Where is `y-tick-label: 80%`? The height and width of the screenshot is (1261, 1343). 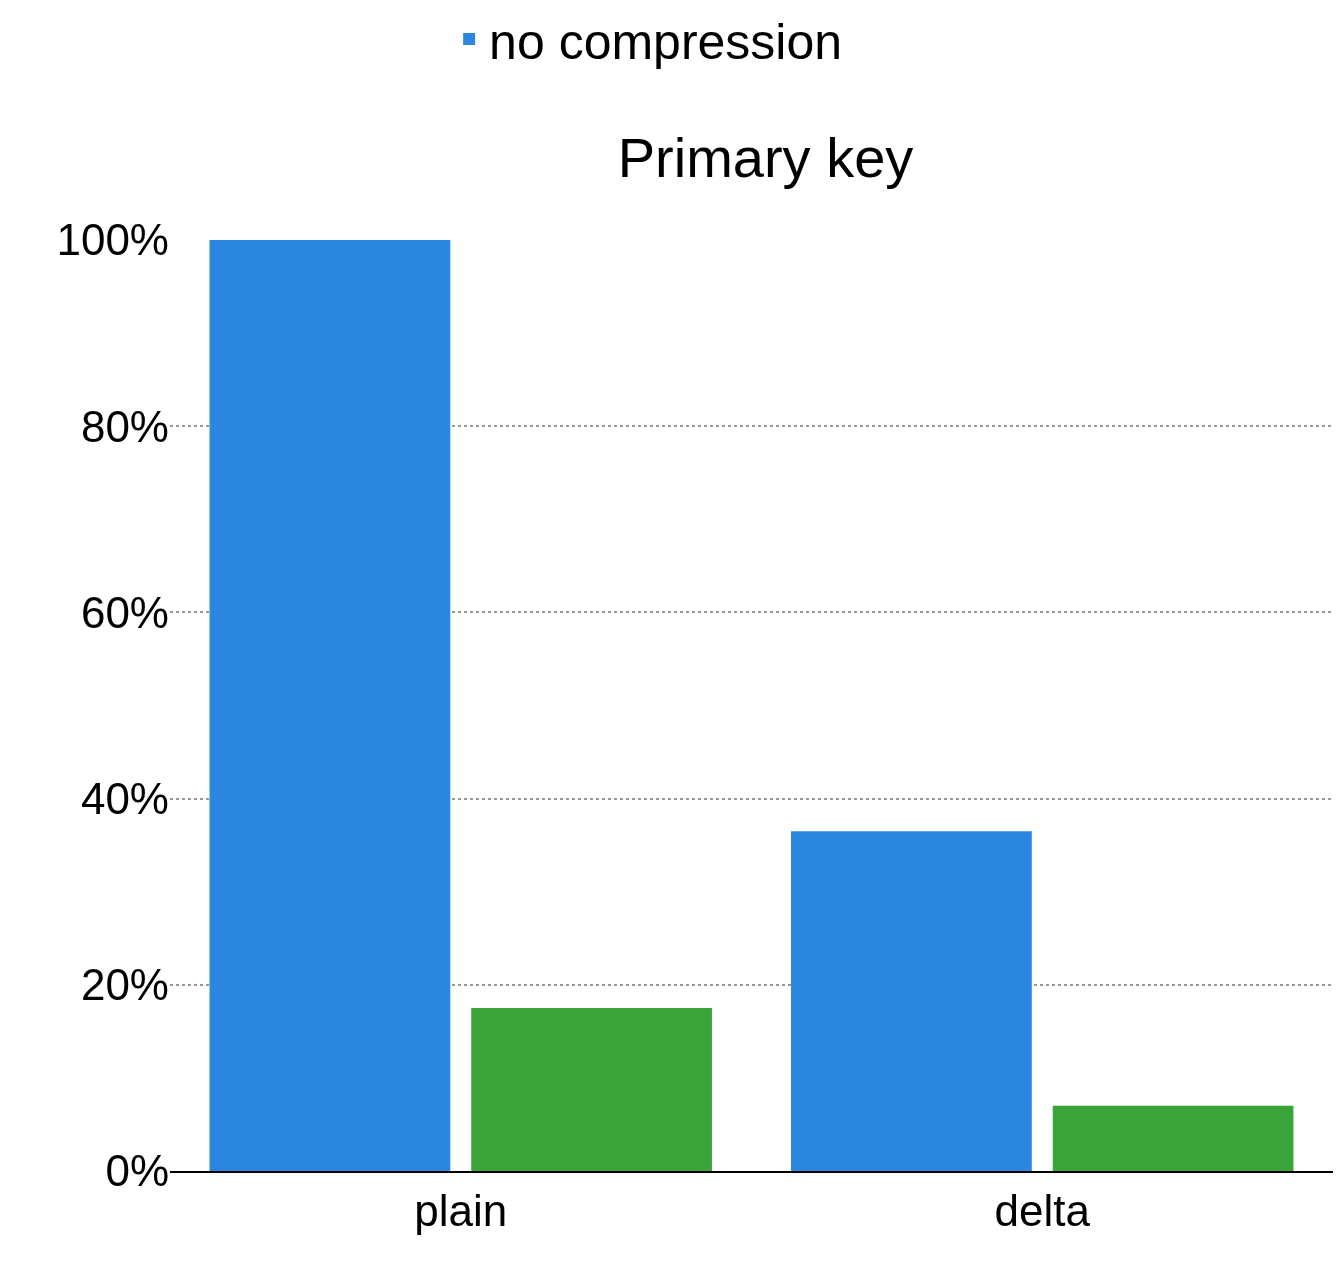 y-tick-label: 80% is located at coordinates (124, 426).